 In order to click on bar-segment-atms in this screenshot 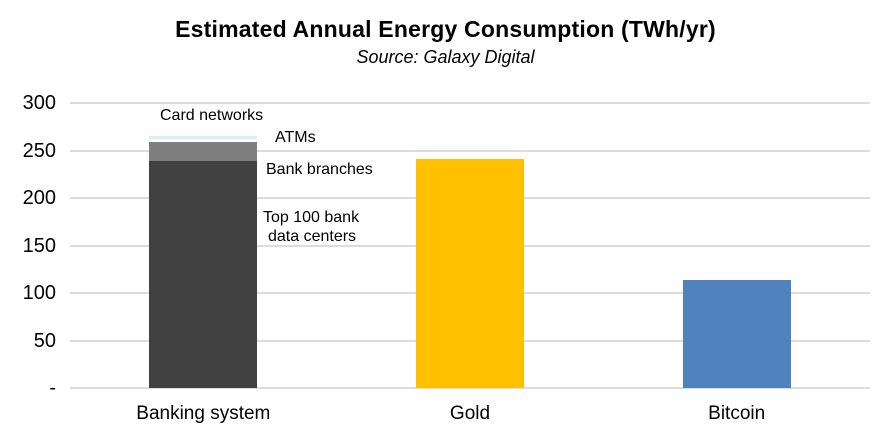, I will do `click(203, 140)`.